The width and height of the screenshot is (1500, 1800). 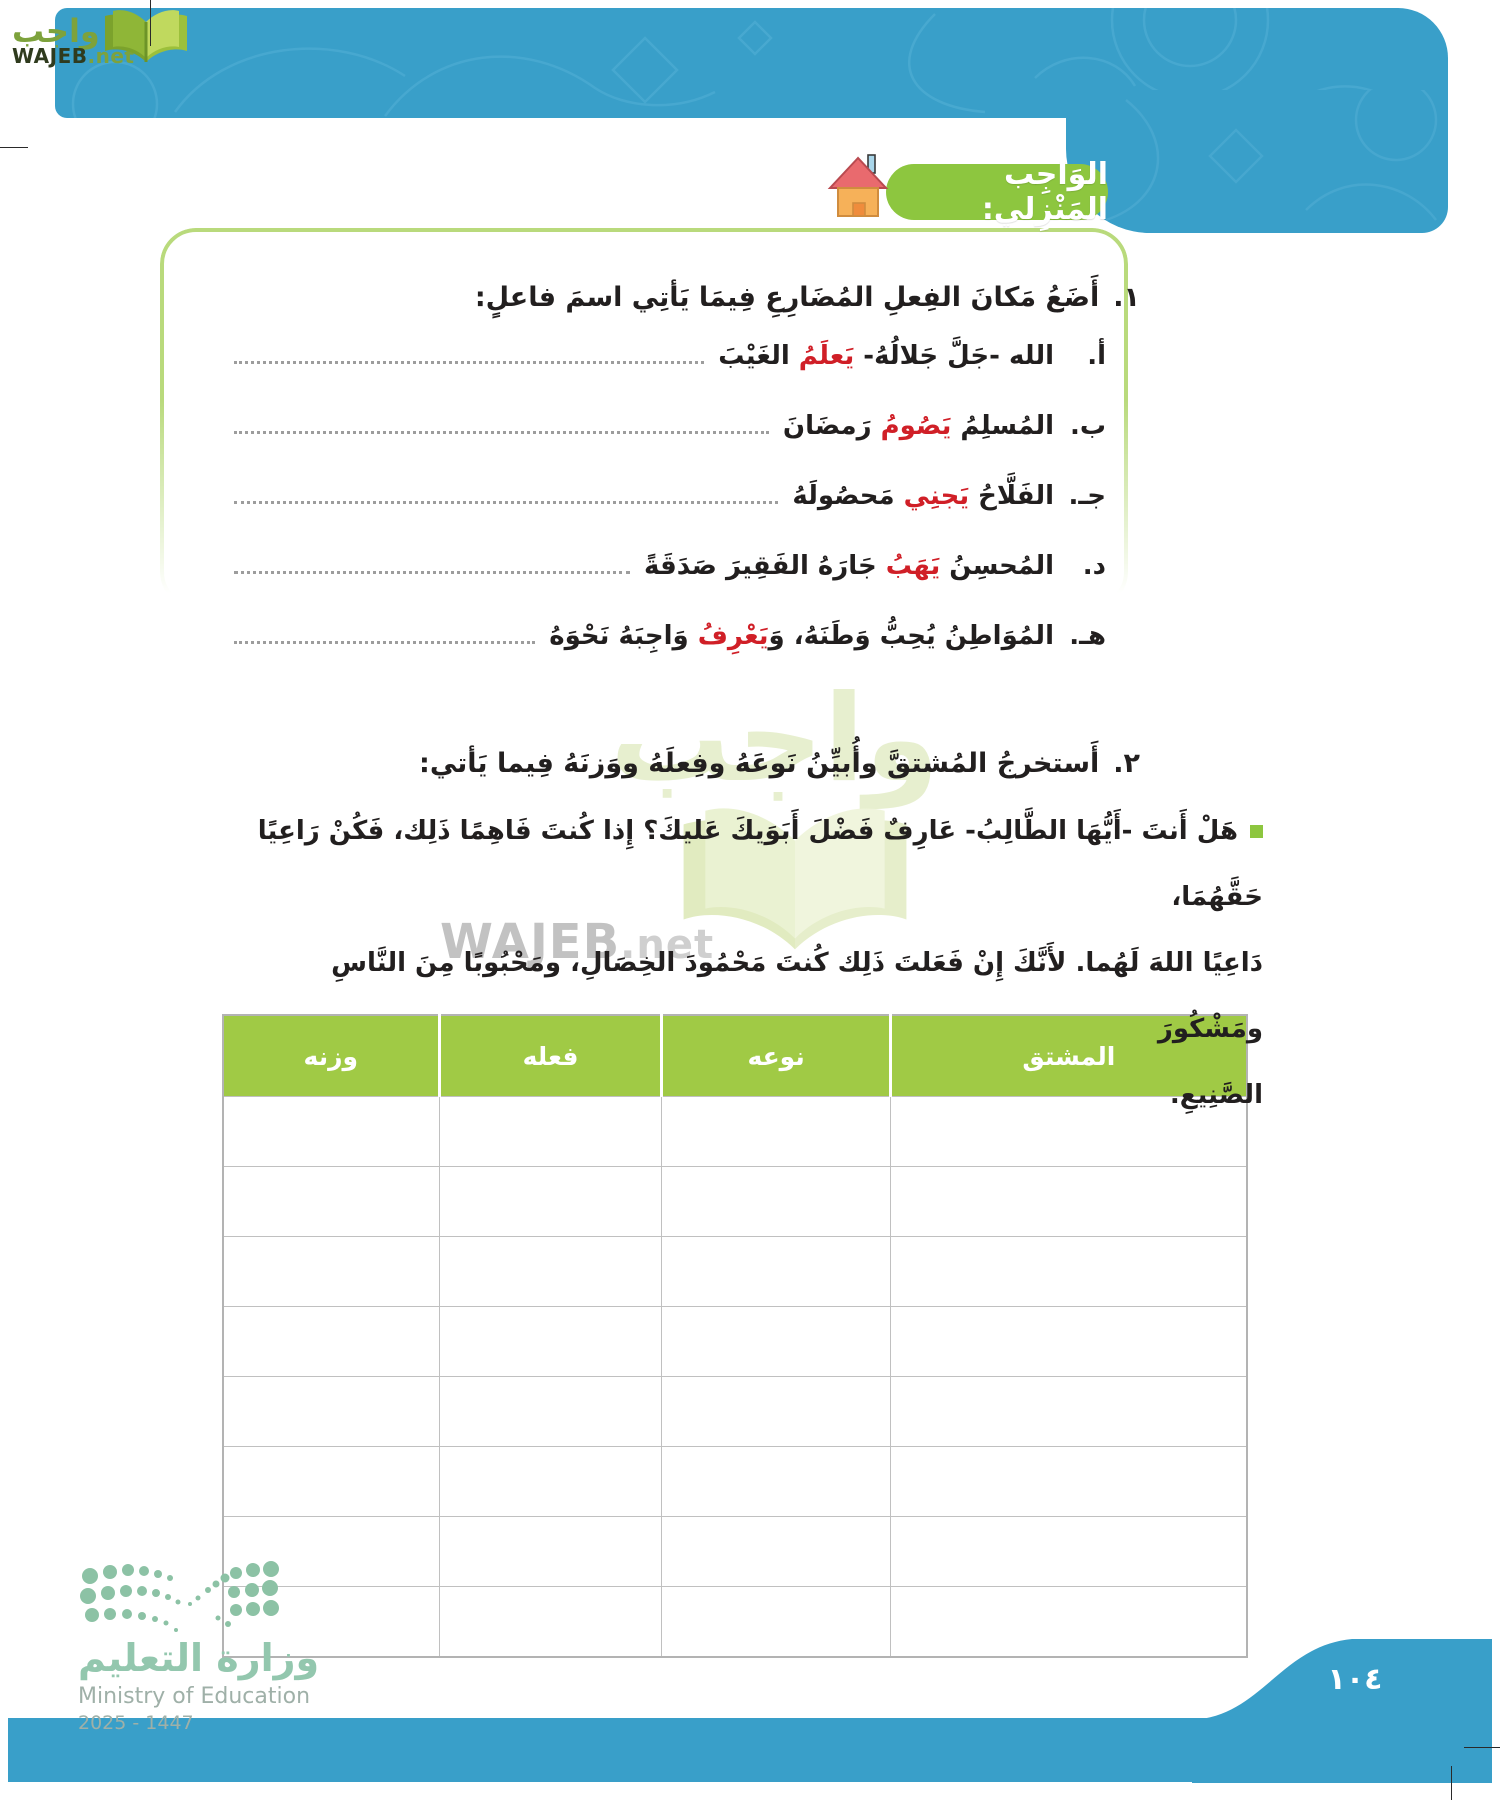 What do you see at coordinates (330, 1055) in the screenshot?
I see `column-header-pattern: وزنه` at bounding box center [330, 1055].